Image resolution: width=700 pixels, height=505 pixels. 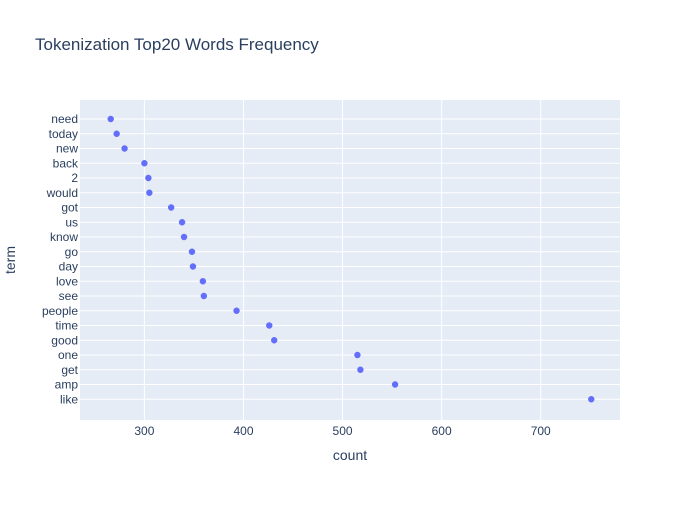 What do you see at coordinates (66, 326) in the screenshot?
I see `y-tick-label: time` at bounding box center [66, 326].